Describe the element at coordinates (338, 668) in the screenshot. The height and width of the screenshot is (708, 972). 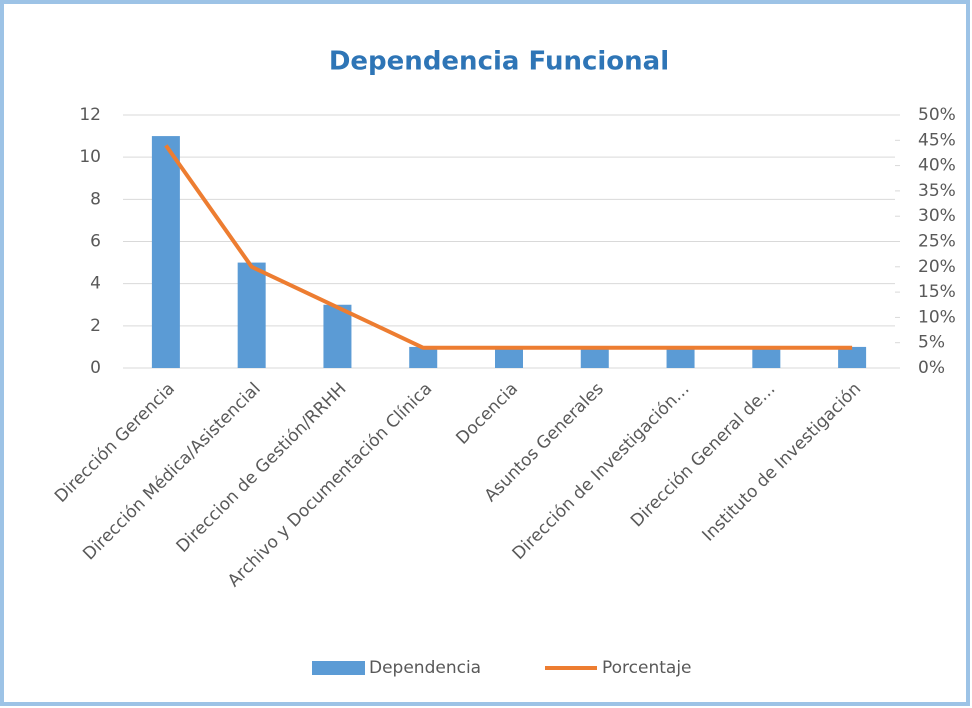
I see `legend-swatch` at that location.